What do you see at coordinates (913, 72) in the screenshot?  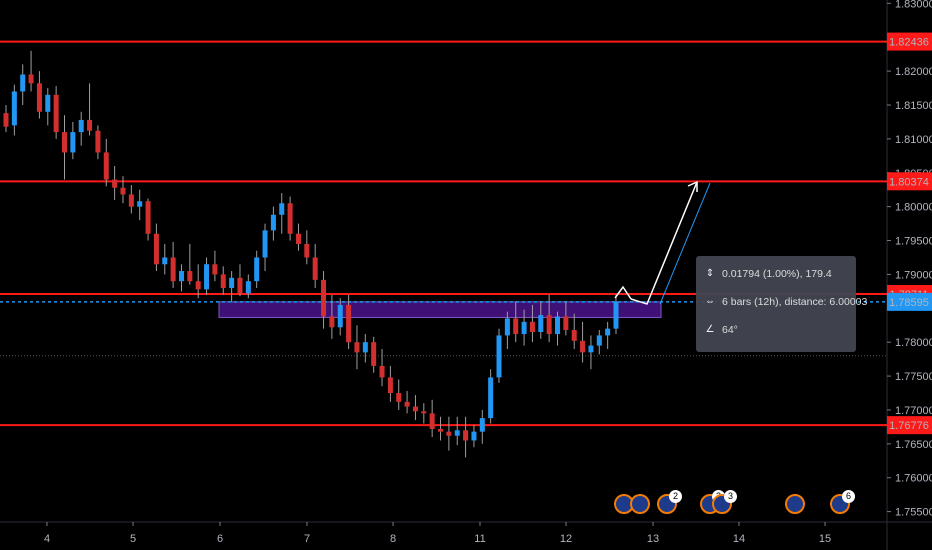 I see `price-tick-label: 1.82000` at bounding box center [913, 72].